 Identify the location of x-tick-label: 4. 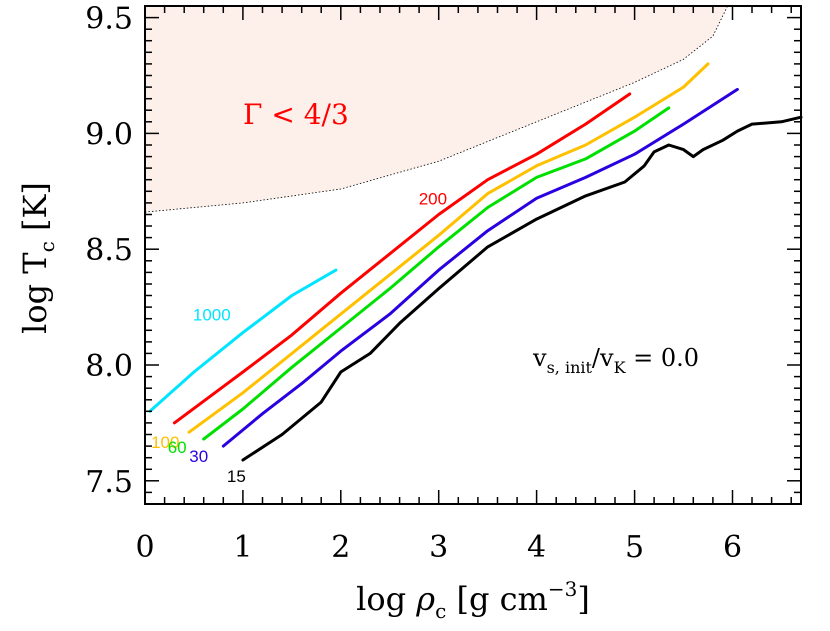
(536, 547).